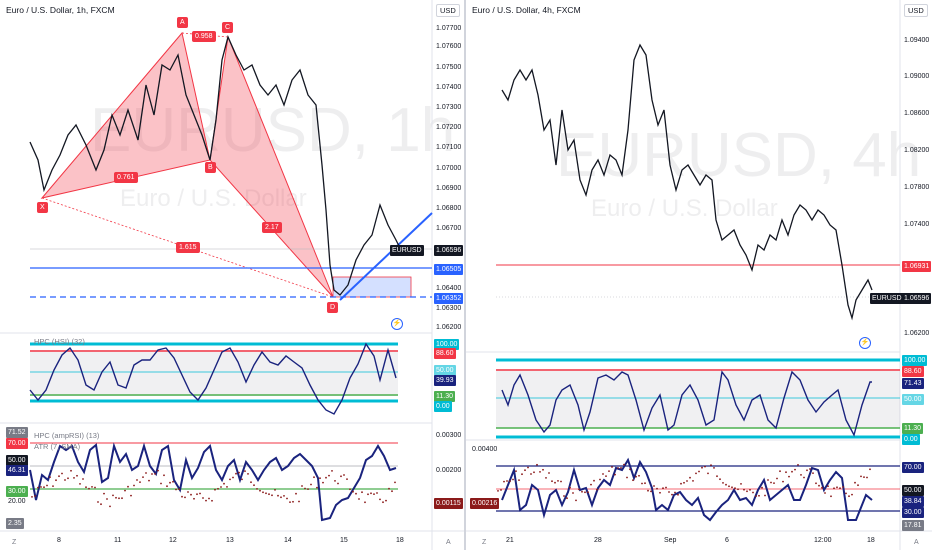 This screenshot has width=932, height=550. Describe the element at coordinates (449, 87) in the screenshot. I see `left-price-tick: 1.07400` at that location.